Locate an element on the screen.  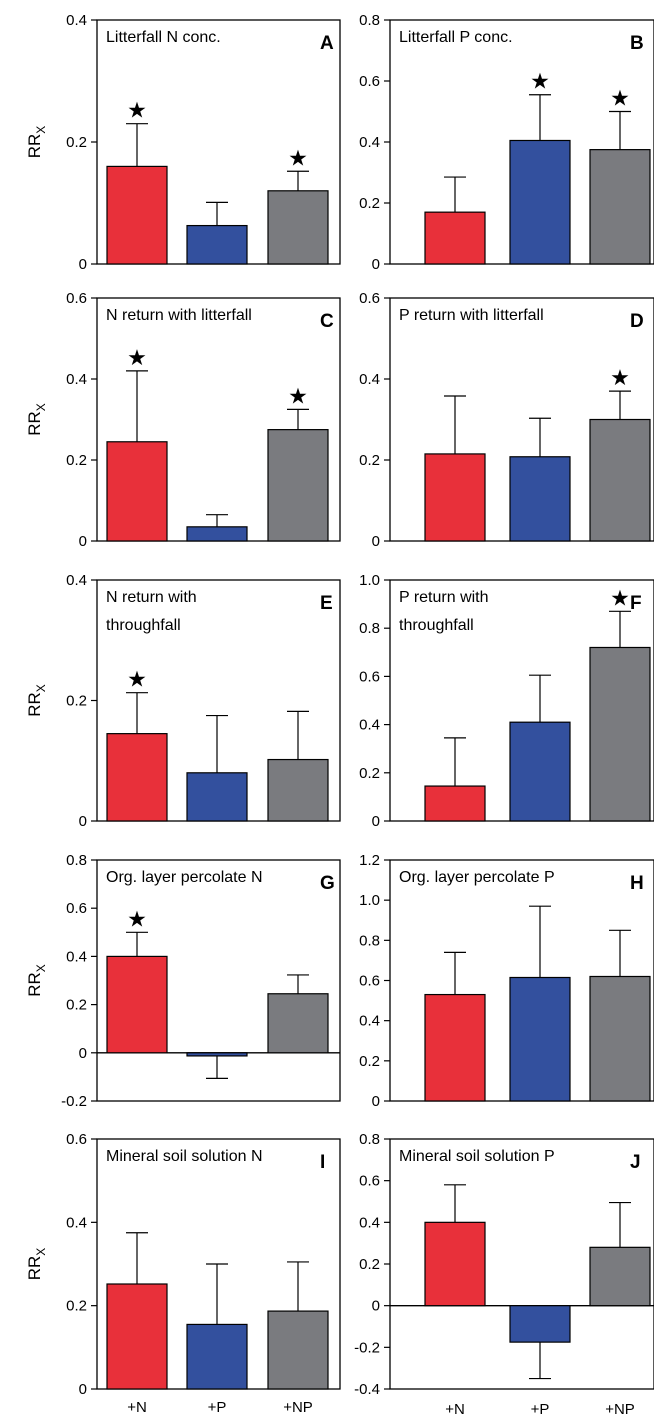
panel-letter: D is located at coordinates (637, 321).